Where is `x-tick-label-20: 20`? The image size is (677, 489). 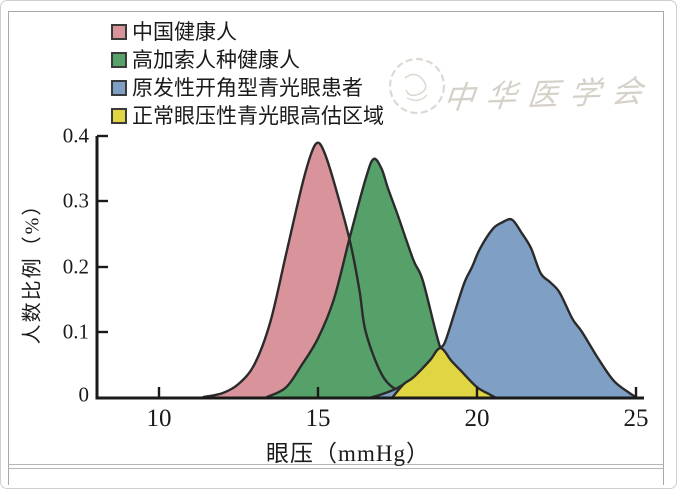
x-tick-label-20: 20 is located at coordinates (477, 418).